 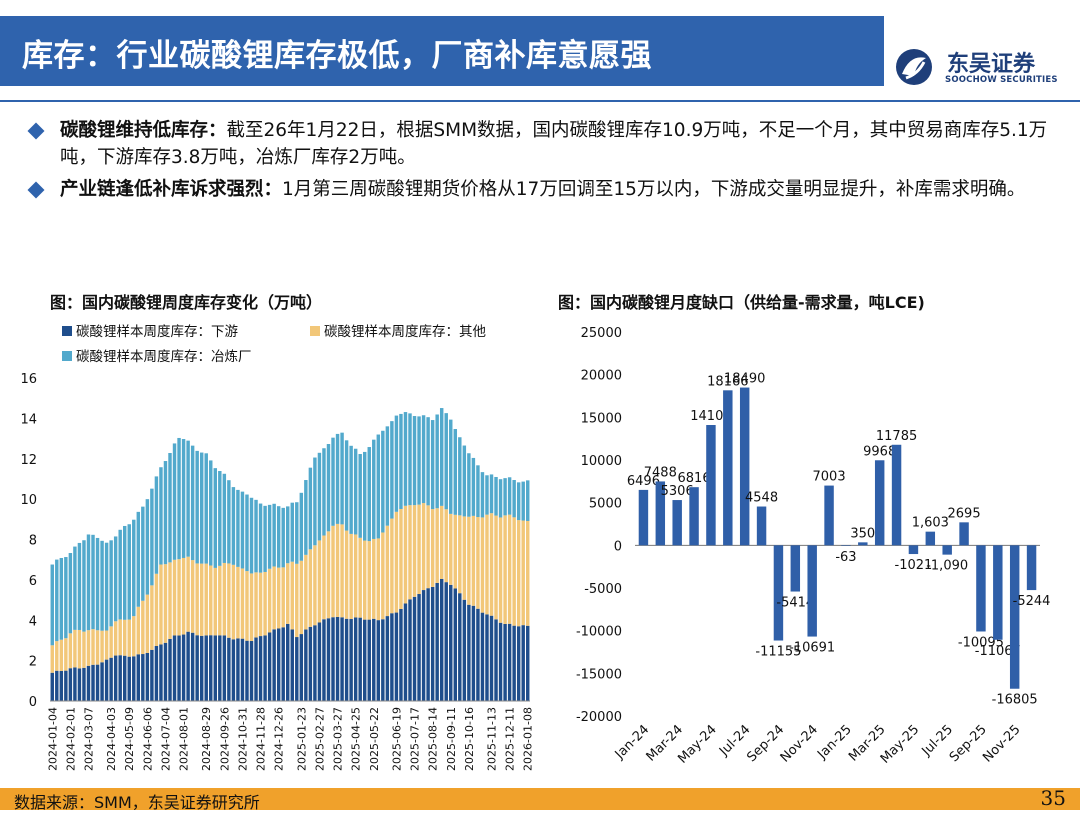 What do you see at coordinates (33, 581) in the screenshot?
I see `y-tick-label: 6` at bounding box center [33, 581].